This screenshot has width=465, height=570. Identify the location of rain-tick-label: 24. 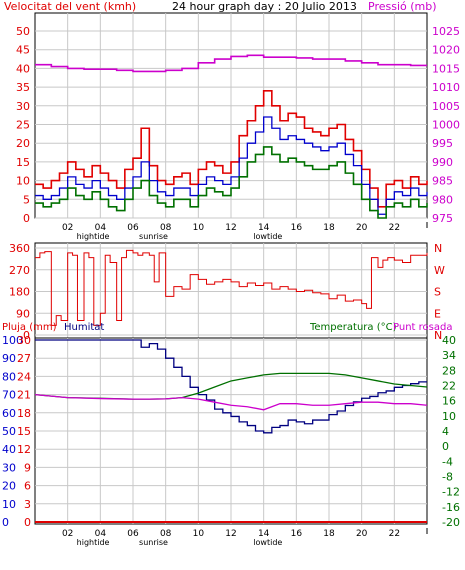
(24, 376).